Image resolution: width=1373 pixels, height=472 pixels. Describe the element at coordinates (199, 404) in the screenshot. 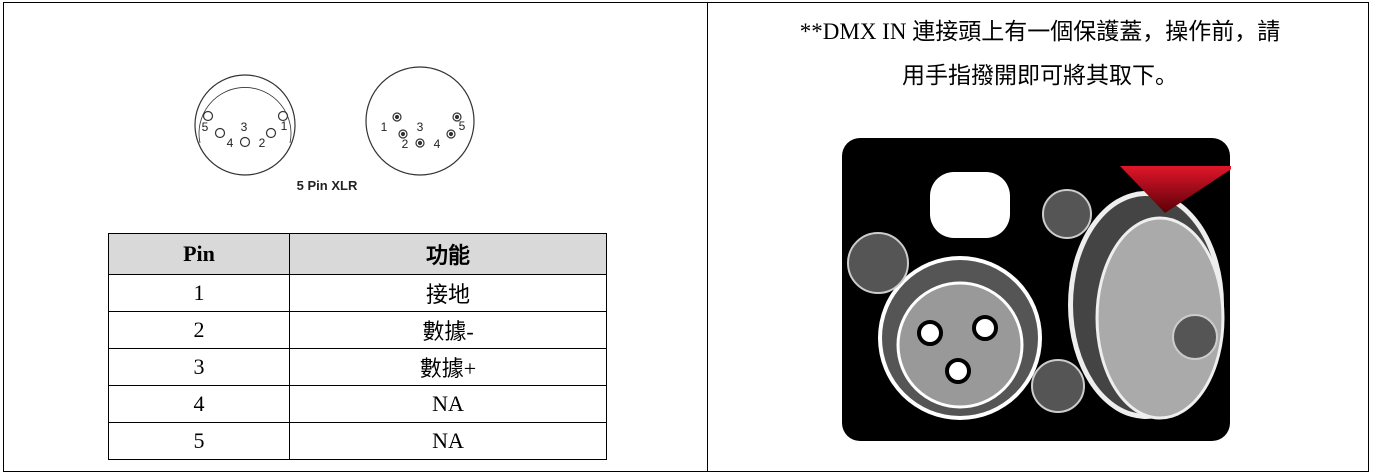

I see `cell: 4` at that location.